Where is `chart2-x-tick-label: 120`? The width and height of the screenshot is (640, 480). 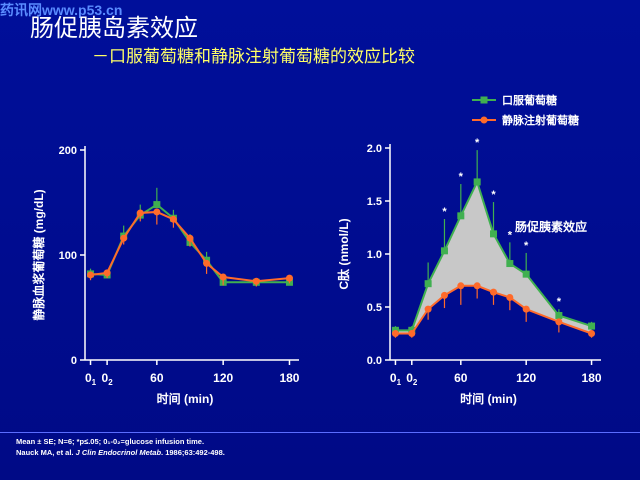 chart2-x-tick-label: 120 is located at coordinates (526, 378).